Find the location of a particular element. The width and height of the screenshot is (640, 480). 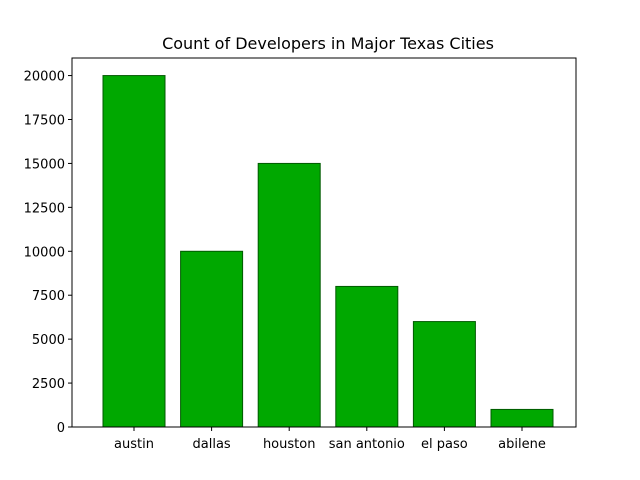

y-tick-label: 5000 is located at coordinates (48, 340).